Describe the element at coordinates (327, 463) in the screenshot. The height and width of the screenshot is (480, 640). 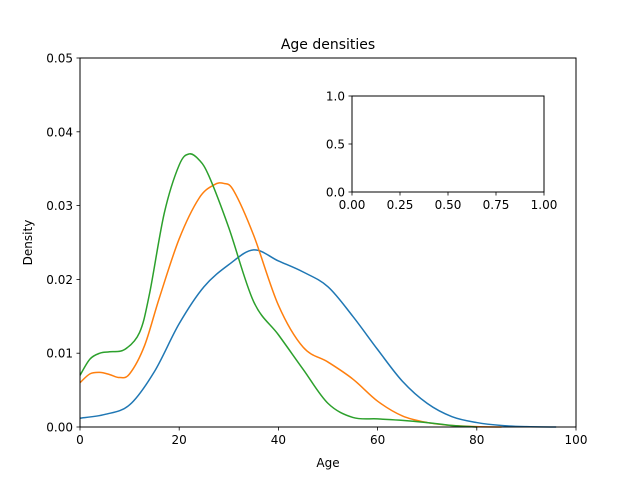
I see `x-axis-label: Age` at that location.